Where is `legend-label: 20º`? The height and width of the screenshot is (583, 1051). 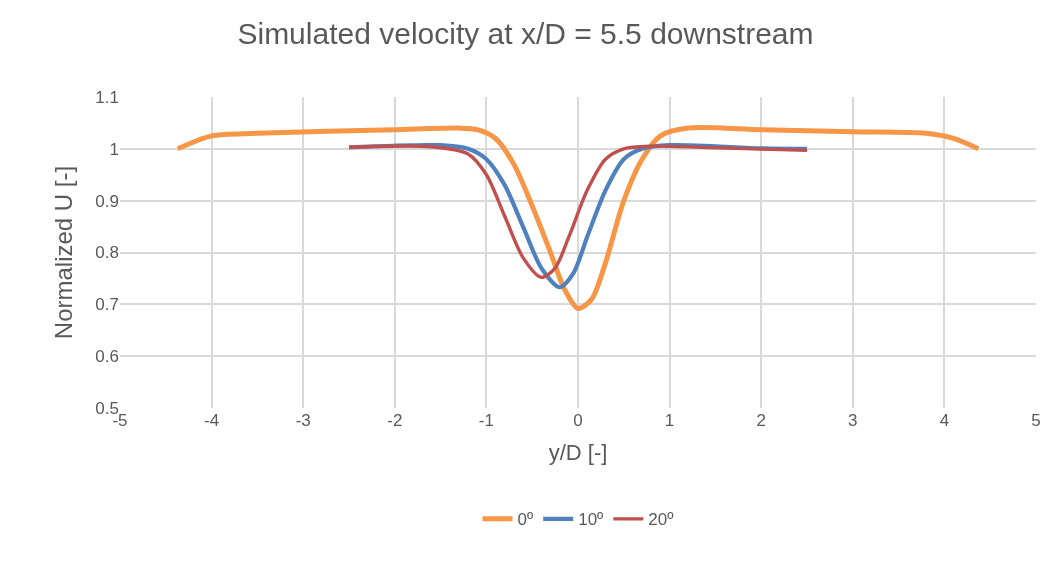
legend-label: 20º is located at coordinates (661, 520).